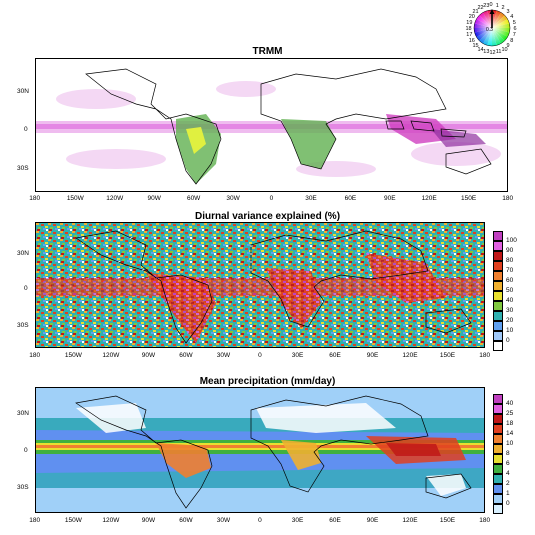 The height and width of the screenshot is (535, 535). I want to click on wheel-hour-label: 5, so click(514, 23).